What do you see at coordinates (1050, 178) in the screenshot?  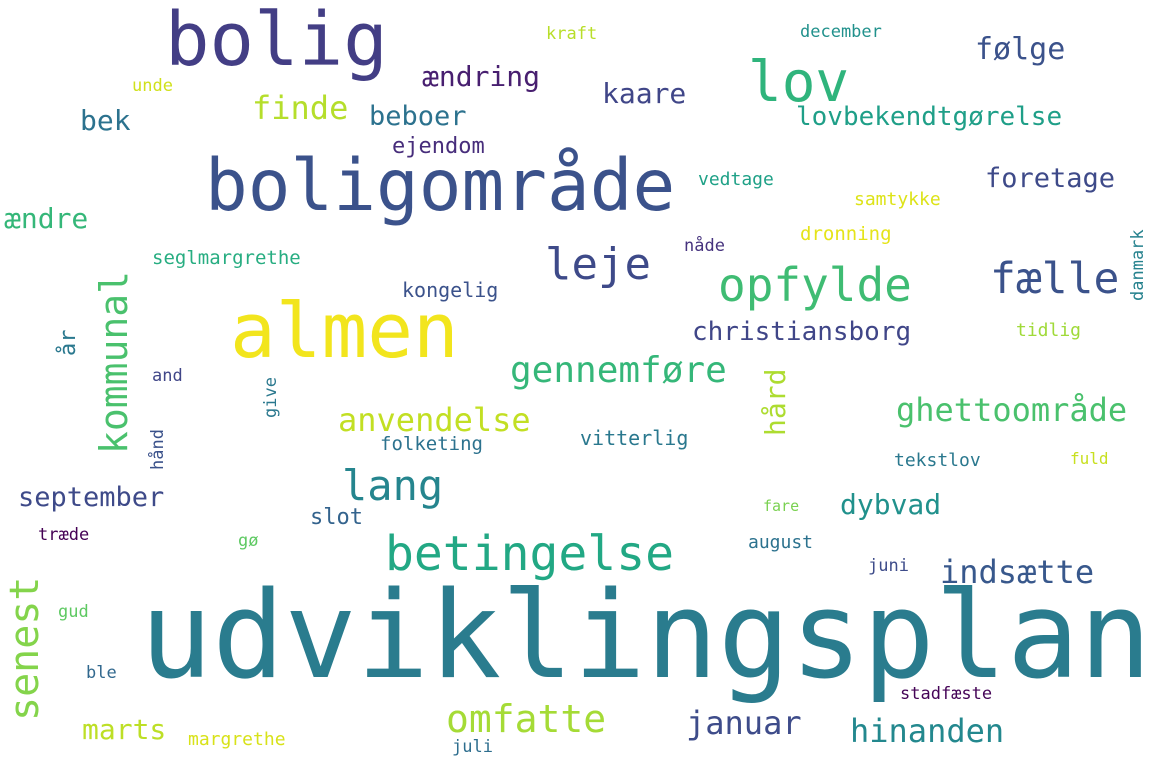 I see `word-foretage: foretage` at bounding box center [1050, 178].